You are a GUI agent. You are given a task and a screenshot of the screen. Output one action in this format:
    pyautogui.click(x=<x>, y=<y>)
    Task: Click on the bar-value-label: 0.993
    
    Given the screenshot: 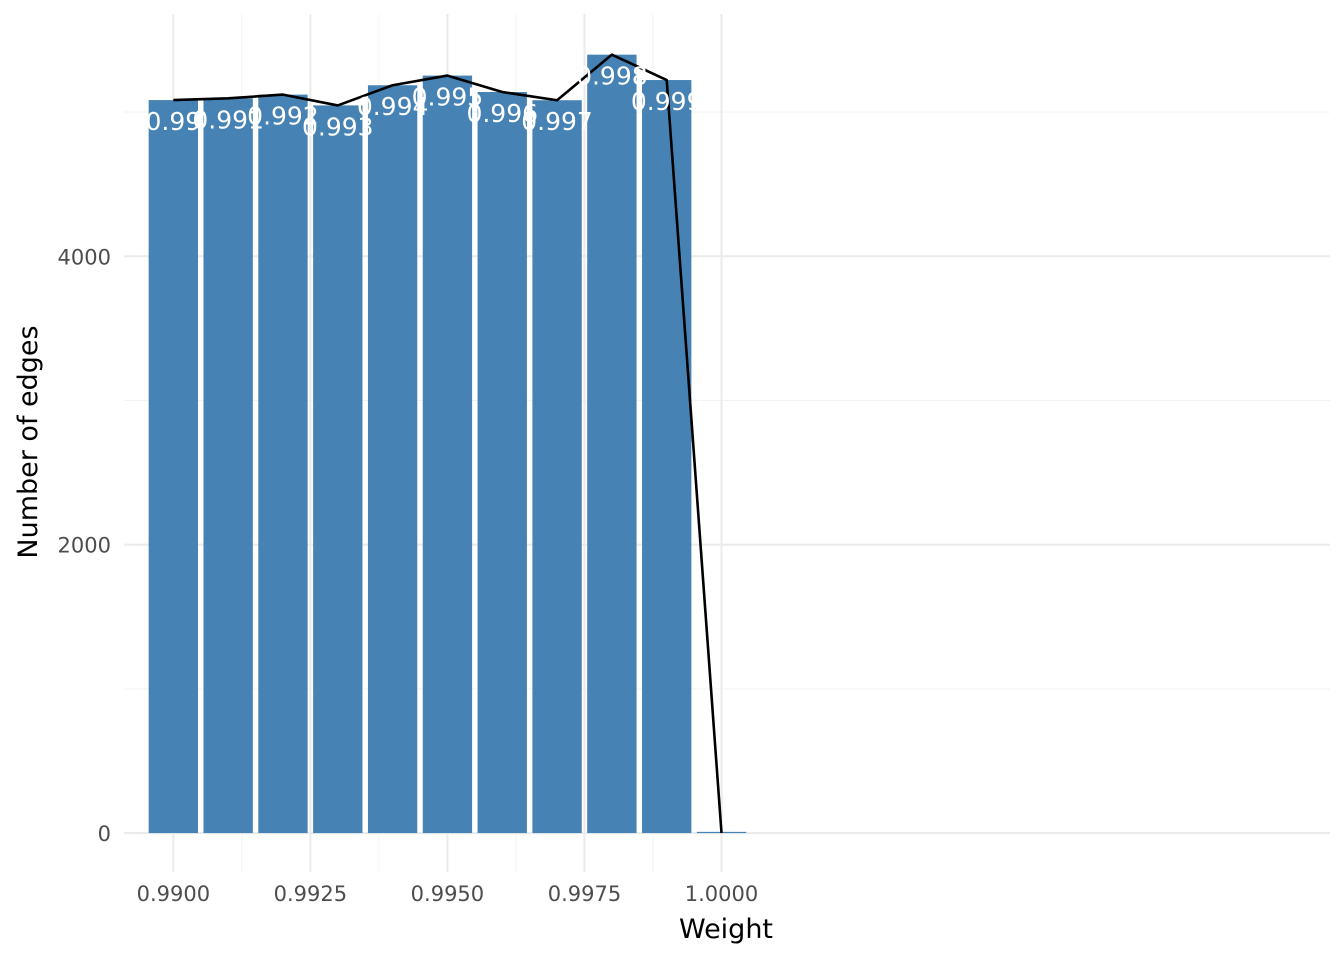 What is the action you would take?
    pyautogui.click(x=338, y=126)
    